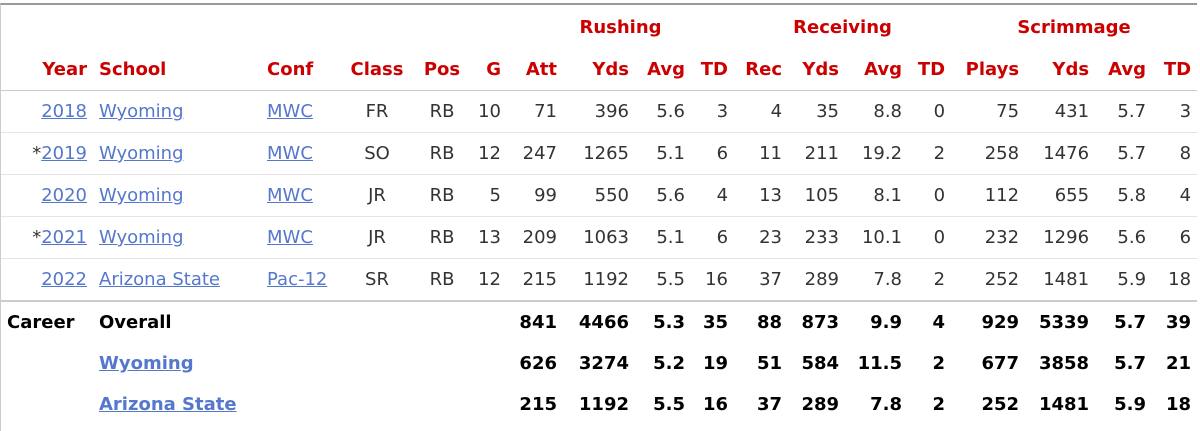 Image resolution: width=1200 pixels, height=431 pixels. I want to click on stat-cell: 7.8, so click(886, 404).